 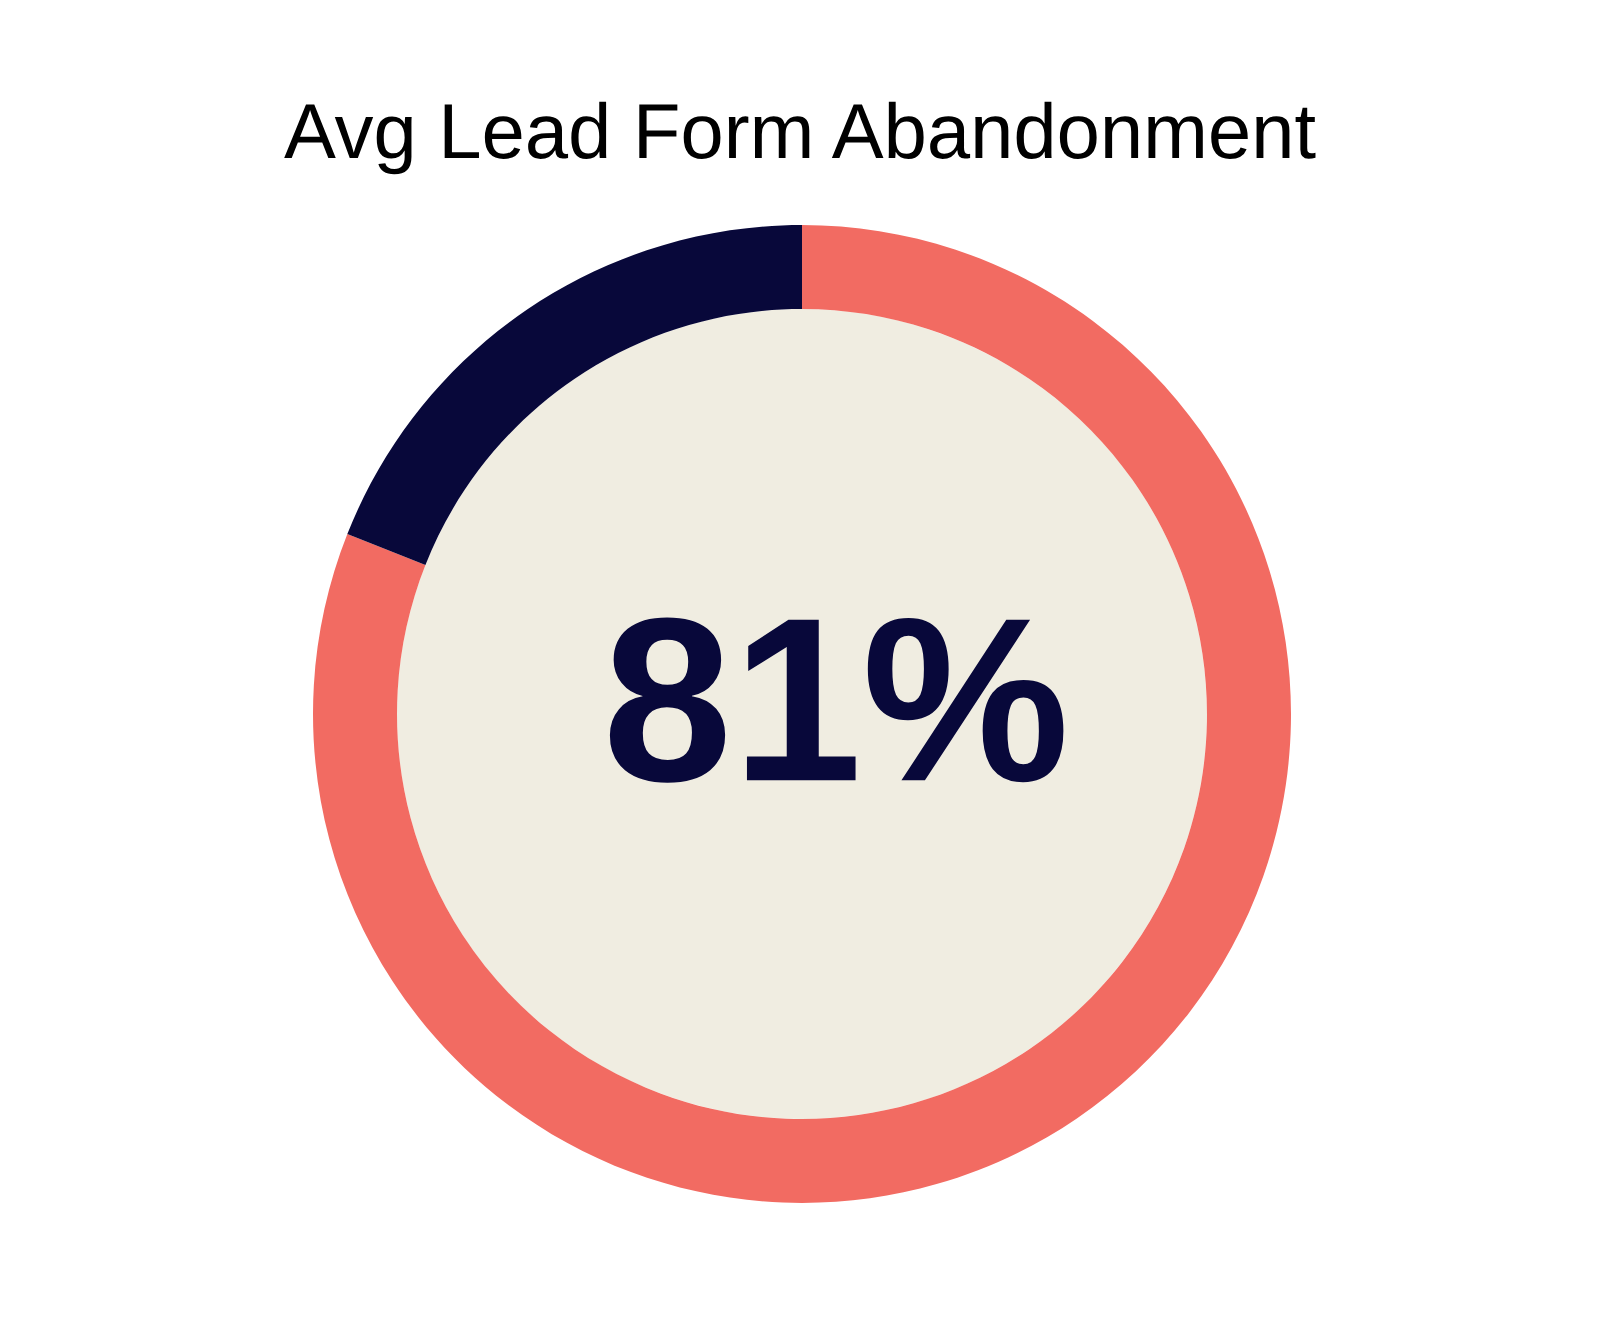 I want to click on chart-title: Avg Lead Form Abandonment, so click(x=800, y=138).